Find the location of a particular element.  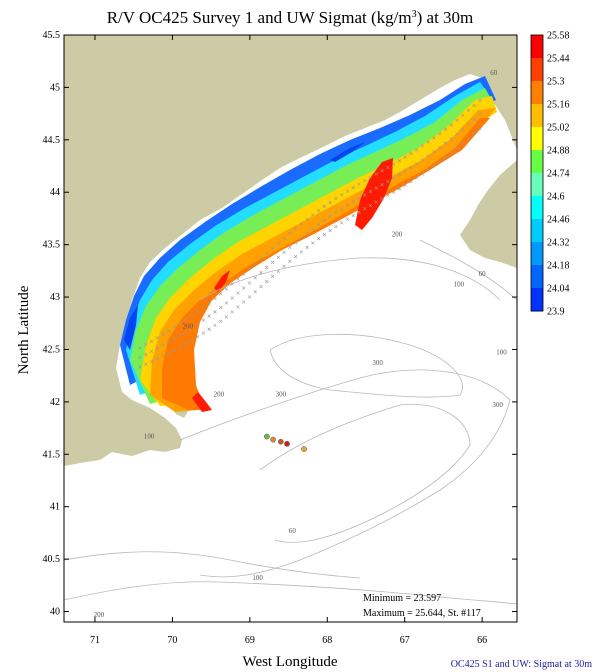

y-tick-label: 40 is located at coordinates (55, 612).